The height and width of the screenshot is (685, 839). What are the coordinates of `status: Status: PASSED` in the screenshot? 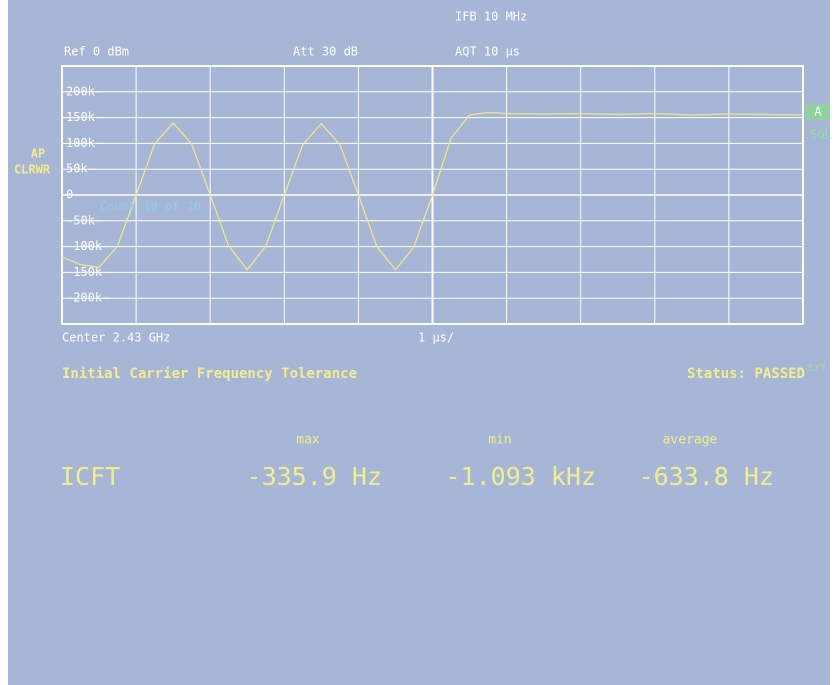 It's located at (746, 374).